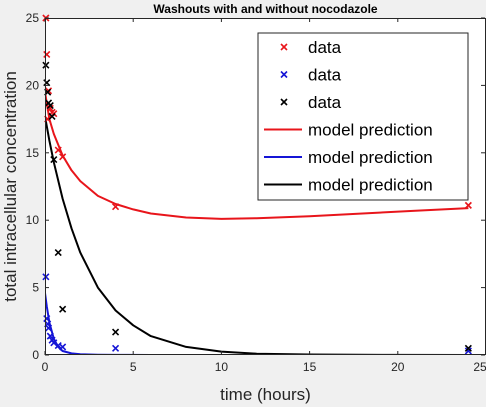 Image resolution: width=486 pixels, height=407 pixels. I want to click on y-tick-label: 0, so click(35, 355).